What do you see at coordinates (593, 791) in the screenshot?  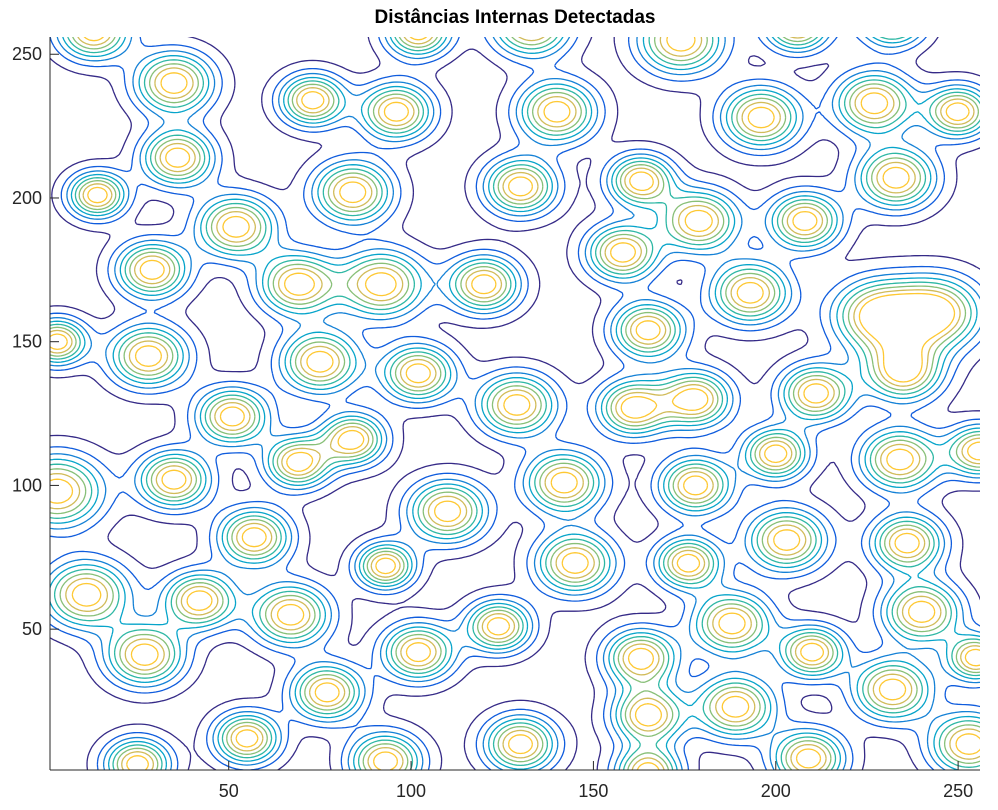 I see `x-tick-label: 150` at bounding box center [593, 791].